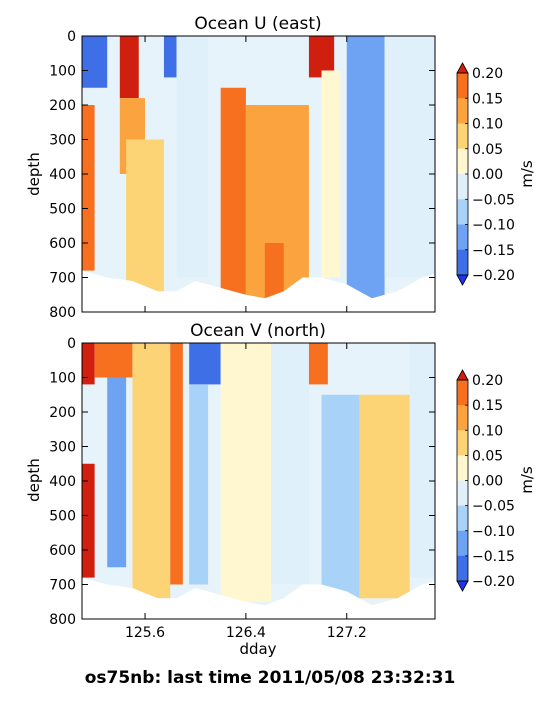  What do you see at coordinates (246, 633) in the screenshot?
I see `x-tick-label: 126.4` at bounding box center [246, 633].